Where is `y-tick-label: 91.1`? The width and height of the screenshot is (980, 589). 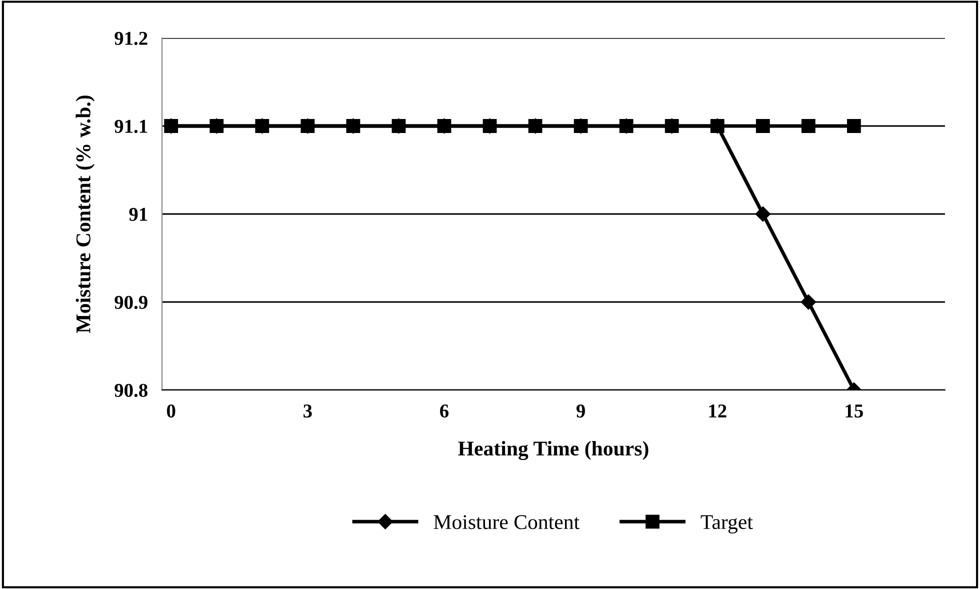
y-tick-label: 91.1 is located at coordinates (131, 127).